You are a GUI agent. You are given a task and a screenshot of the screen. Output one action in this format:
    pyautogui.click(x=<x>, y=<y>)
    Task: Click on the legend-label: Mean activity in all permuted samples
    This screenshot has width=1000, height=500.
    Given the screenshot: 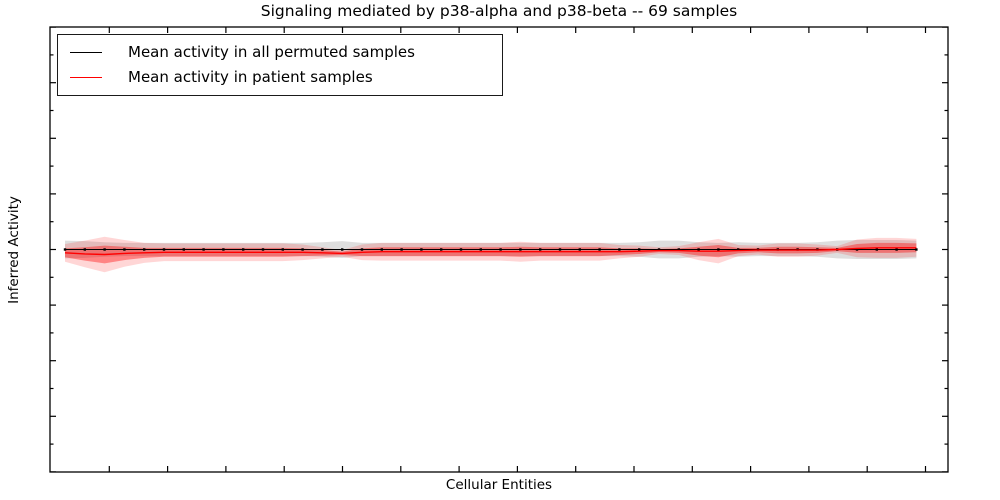 What is the action you would take?
    pyautogui.click(x=271, y=52)
    